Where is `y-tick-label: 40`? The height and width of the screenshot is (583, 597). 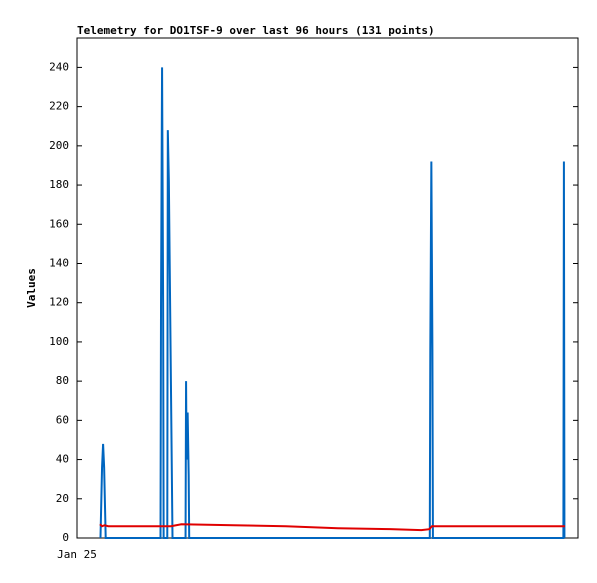
y-tick-label: 40 is located at coordinates (62, 459).